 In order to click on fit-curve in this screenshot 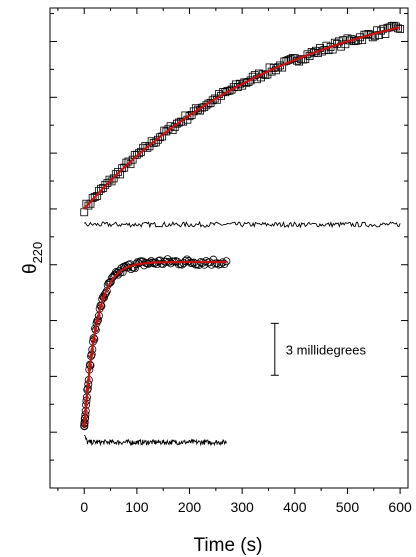, I will do `click(155, 343)`.